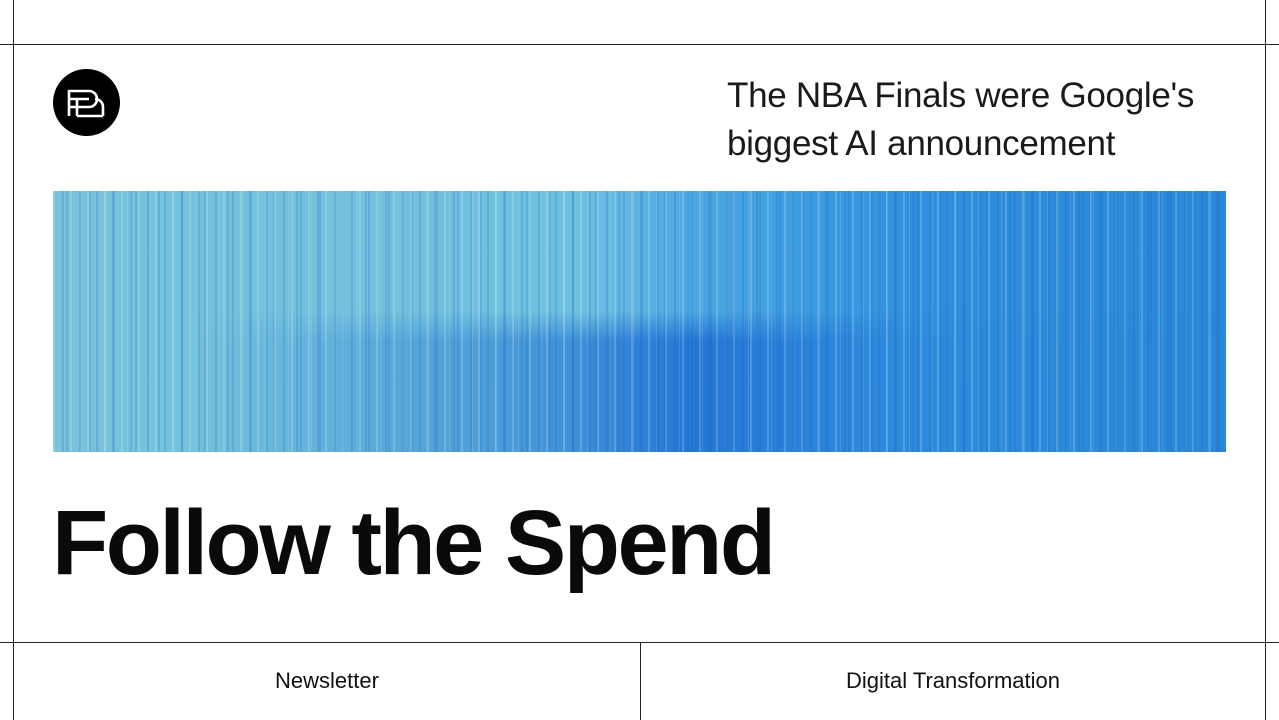 The height and width of the screenshot is (720, 1279). I want to click on logo, so click(86, 102).